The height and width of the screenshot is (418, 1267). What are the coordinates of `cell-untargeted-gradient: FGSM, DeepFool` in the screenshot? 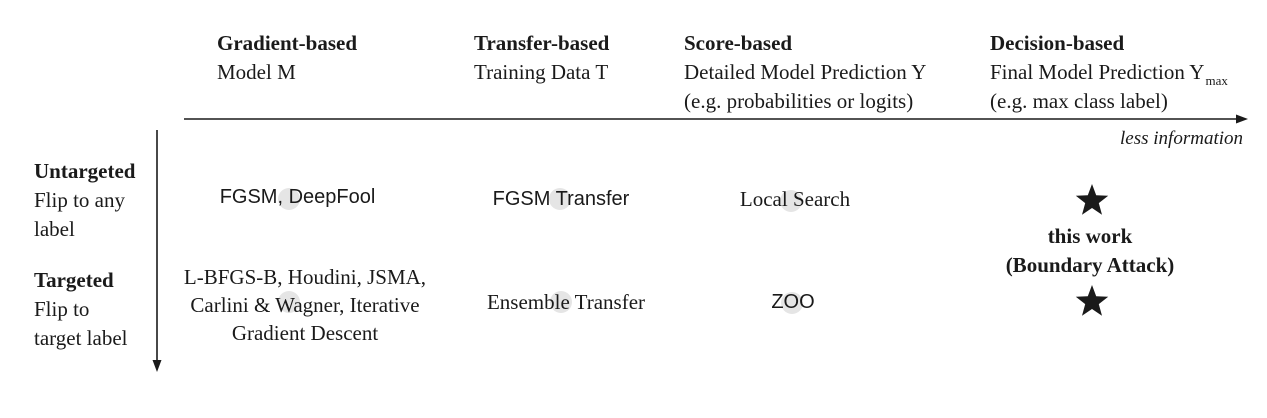 It's located at (297, 197).